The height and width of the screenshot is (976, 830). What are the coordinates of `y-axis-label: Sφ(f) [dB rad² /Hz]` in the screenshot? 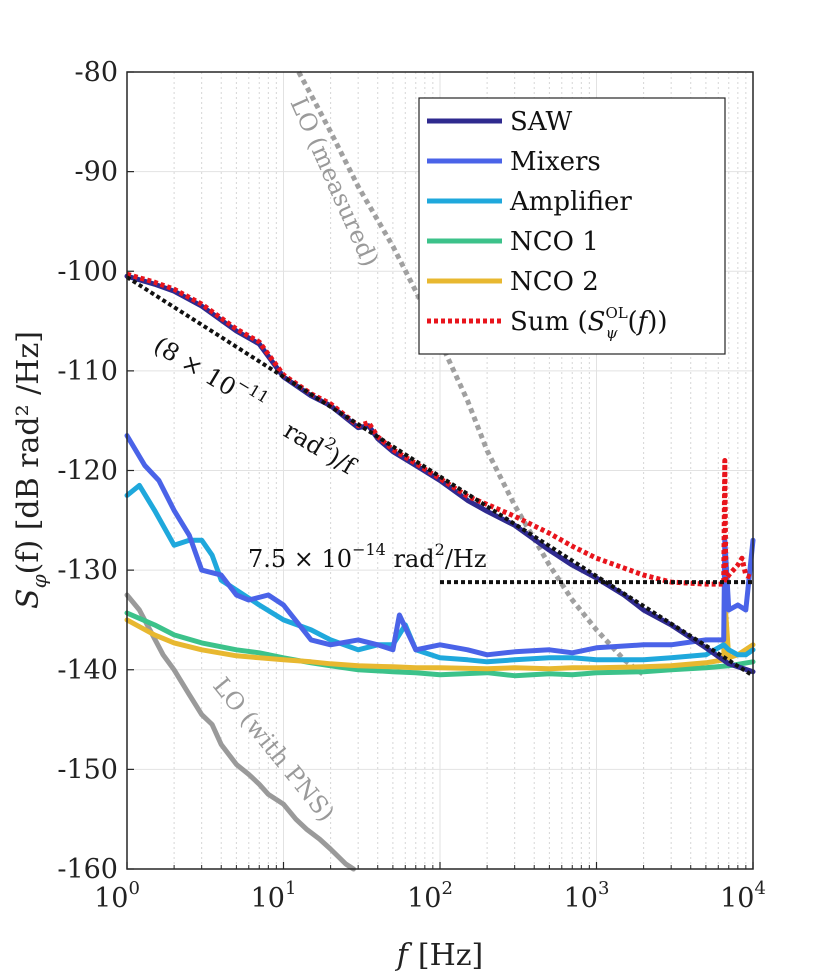 It's located at (31, 470).